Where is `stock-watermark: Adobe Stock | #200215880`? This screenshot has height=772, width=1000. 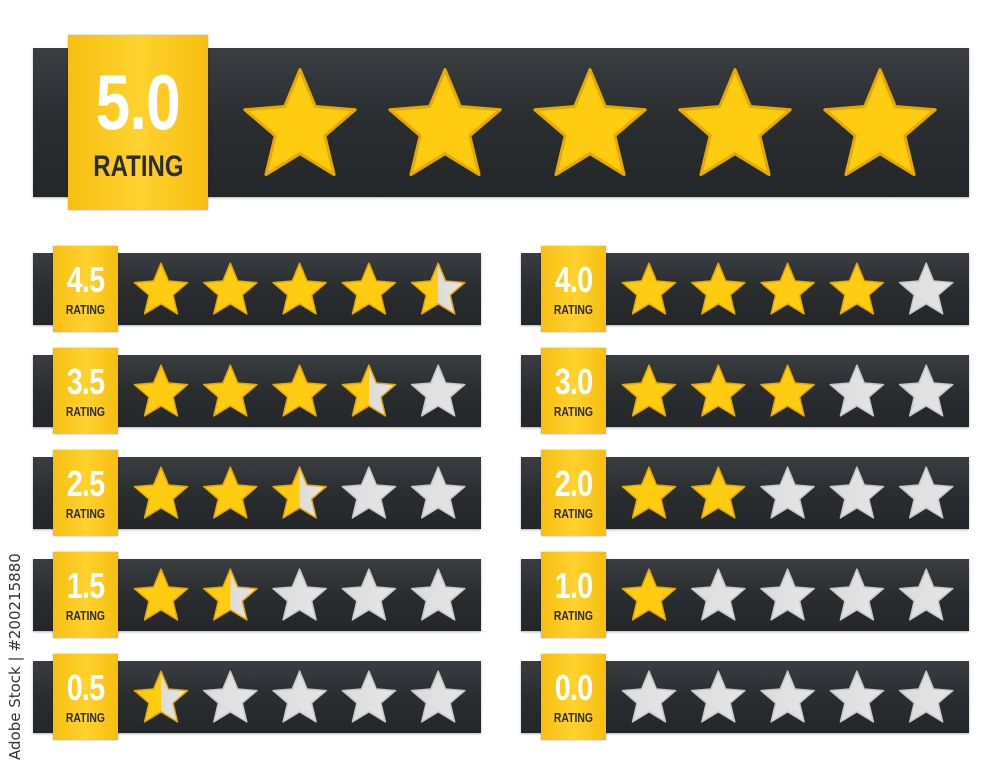
stock-watermark: Adobe Stock | #200215880 is located at coordinates (15, 656).